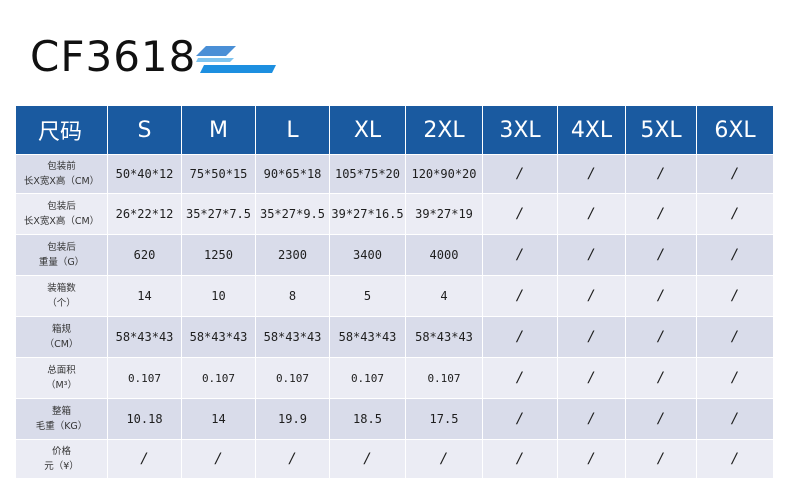 This screenshot has height=500, width=790. Describe the element at coordinates (62, 174) in the screenshot. I see `row-label: 包装前长X宽X高（CM）` at that location.